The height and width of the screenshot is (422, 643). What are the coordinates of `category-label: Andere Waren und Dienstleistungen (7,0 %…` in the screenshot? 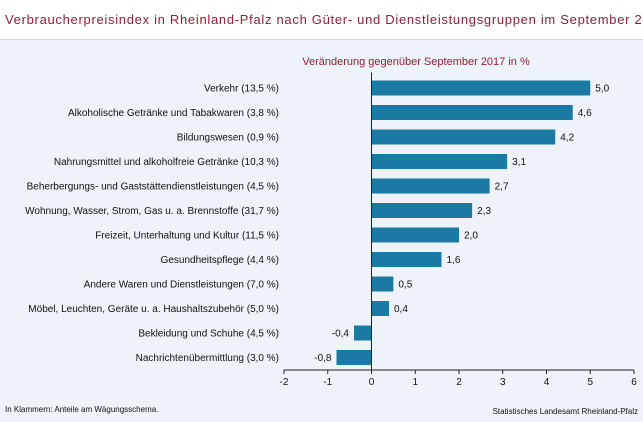 It's located at (181, 285).